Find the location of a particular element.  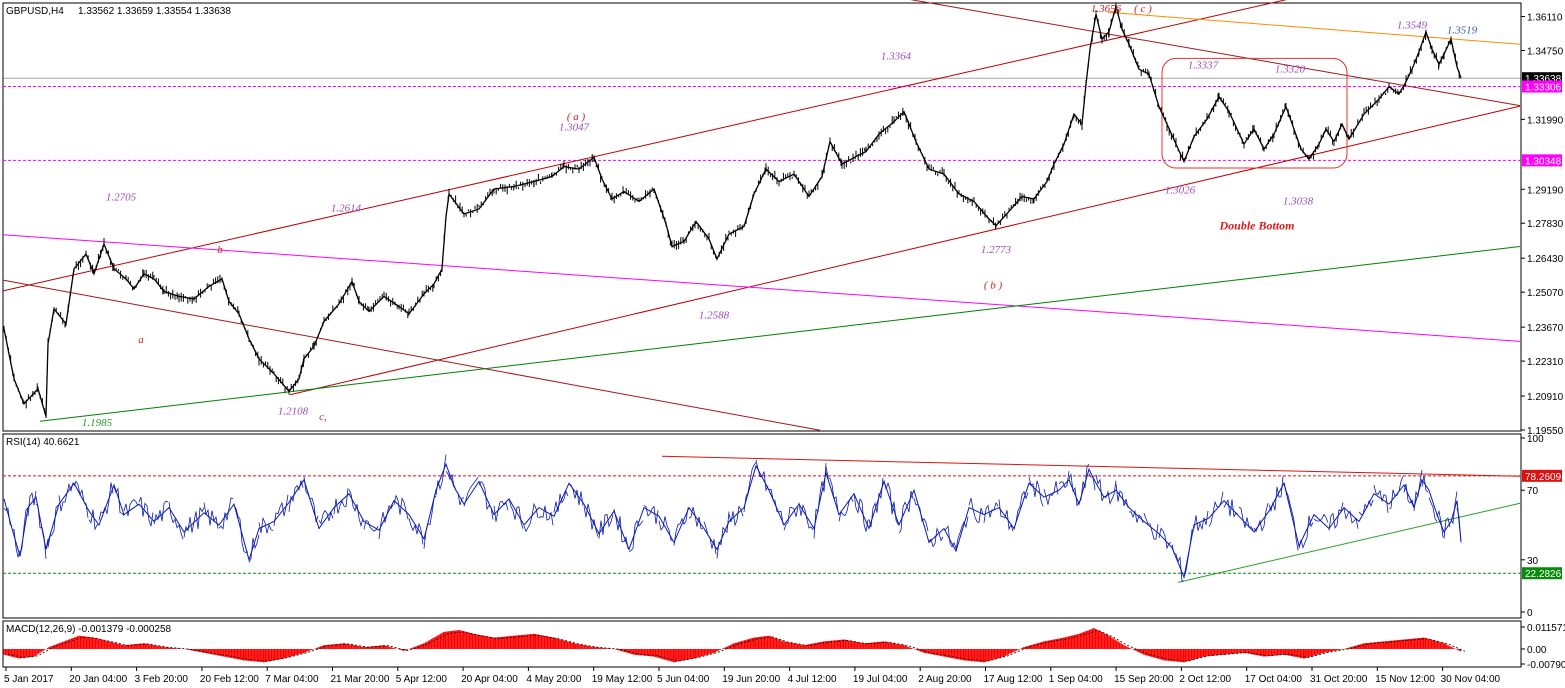

time-tick-label: 17 Oct 04:00 is located at coordinates (1274, 679).